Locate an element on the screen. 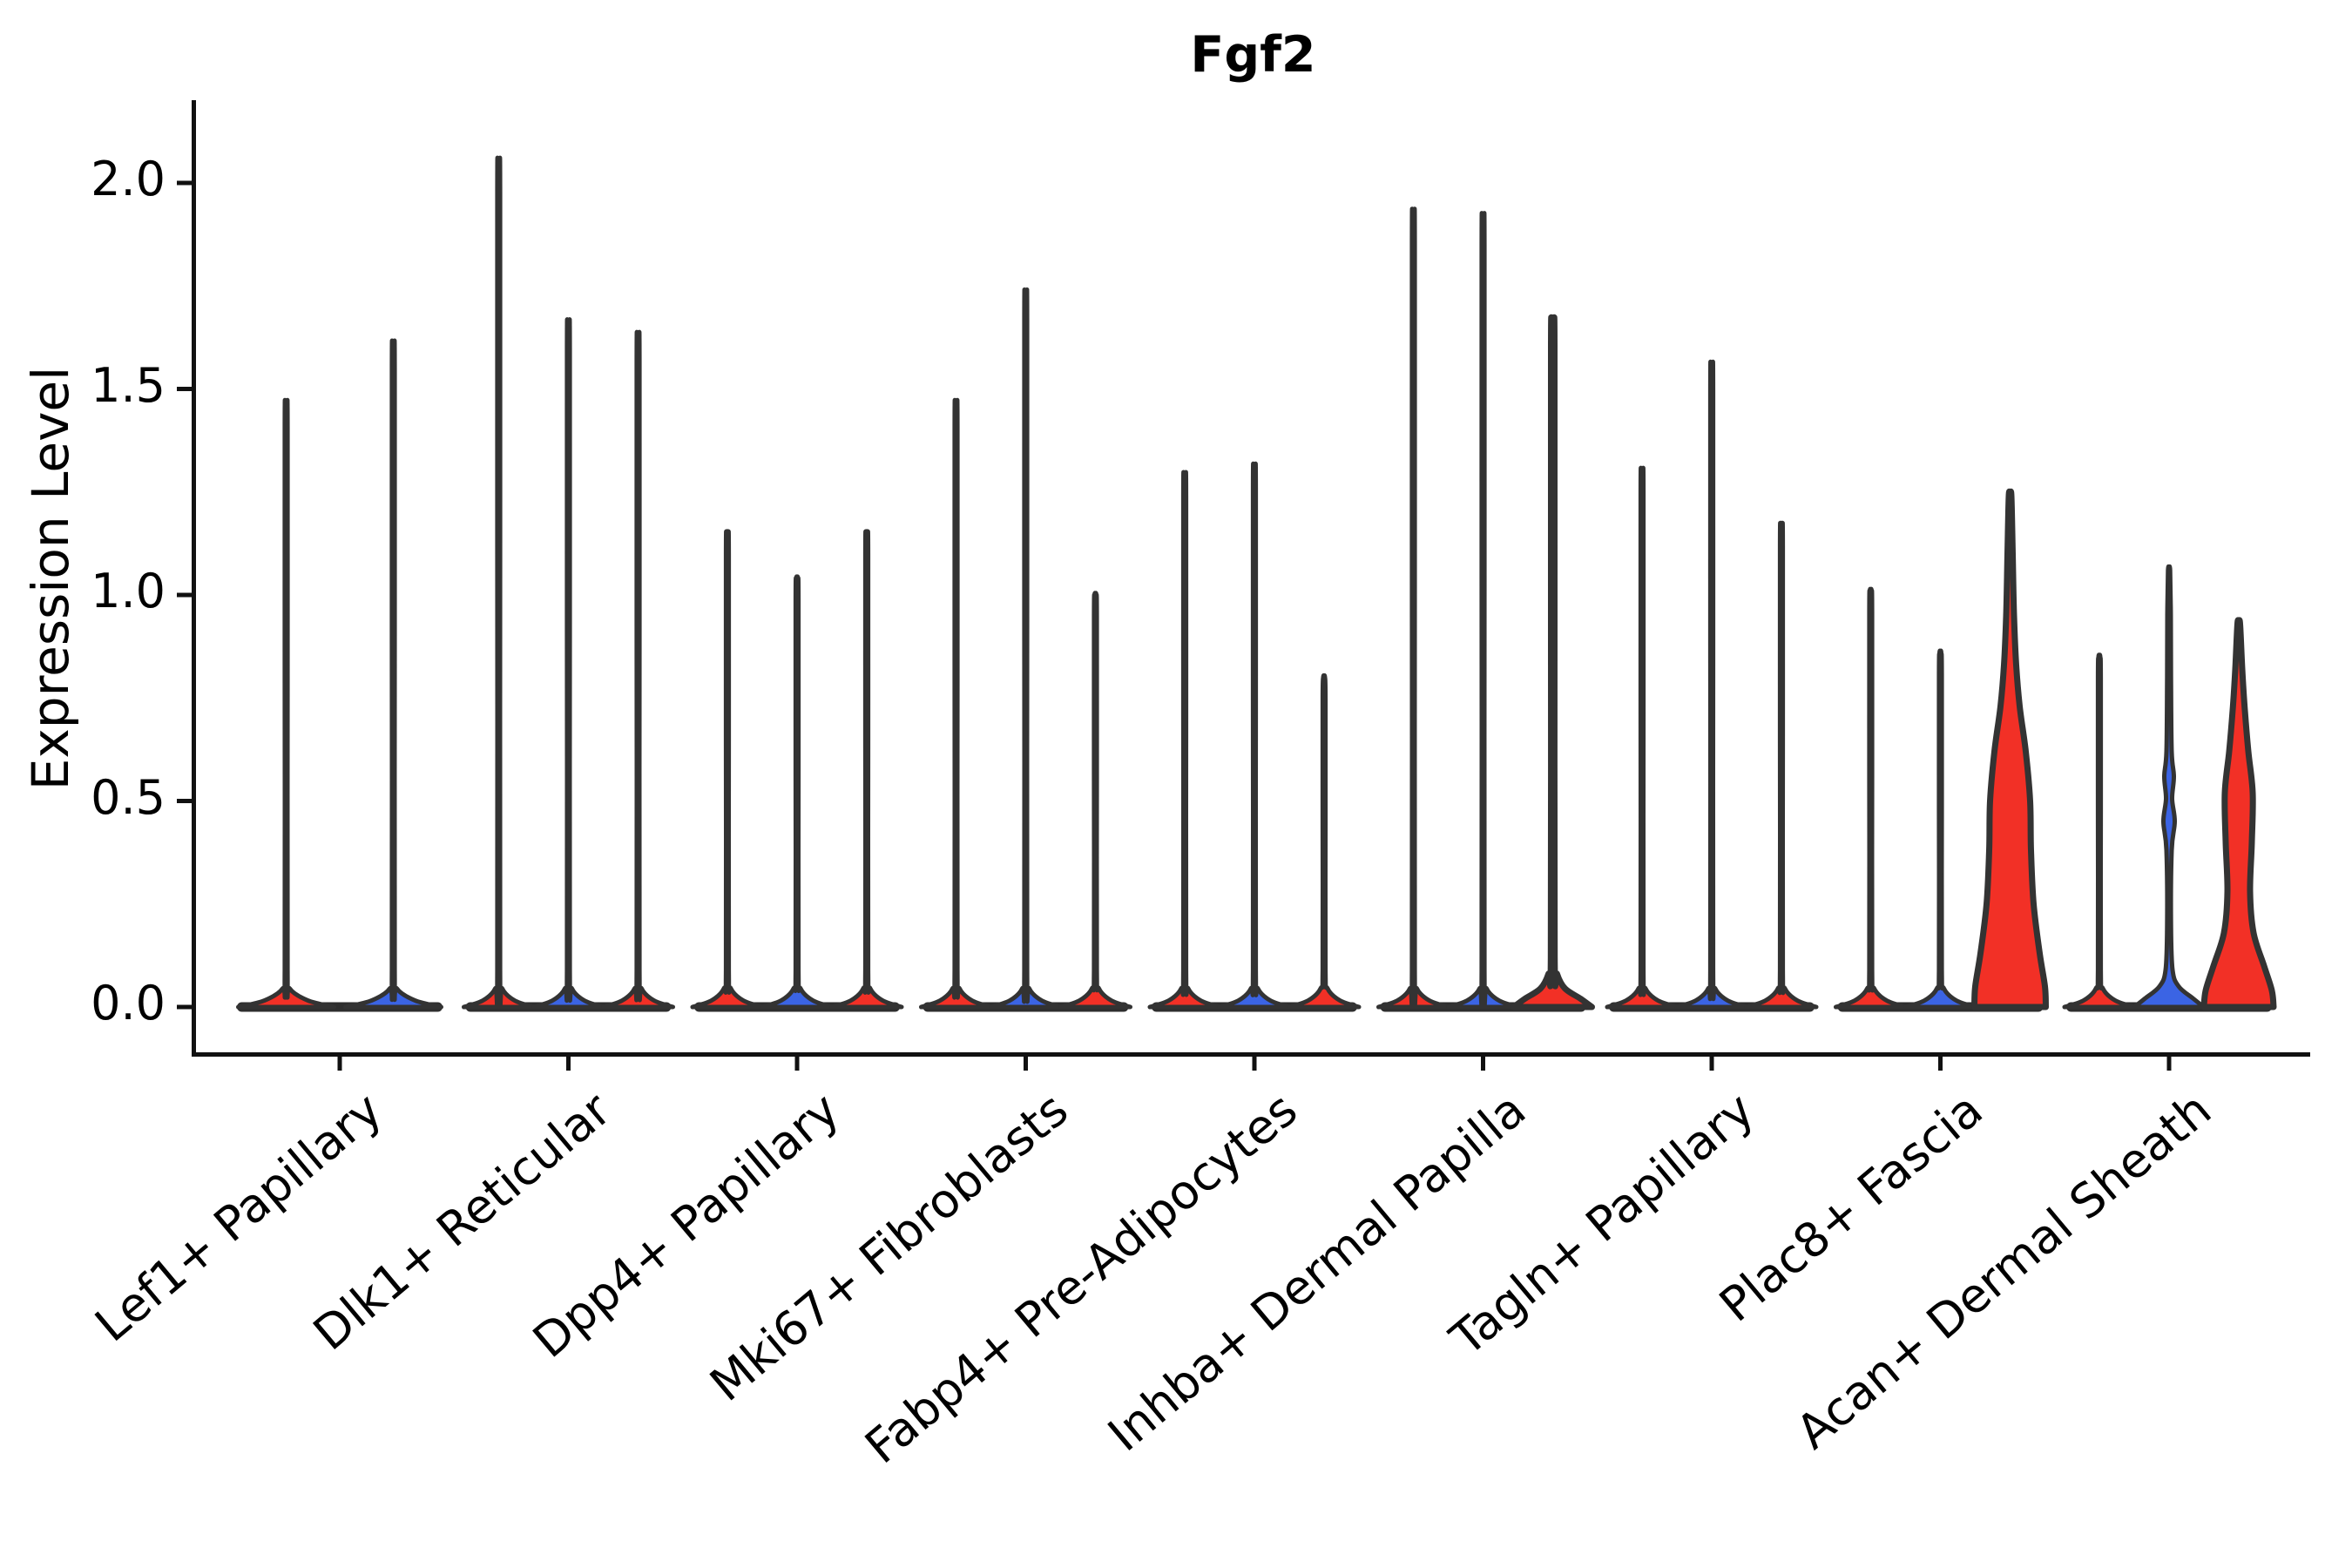  x-axis-spine is located at coordinates (1251, 1054).